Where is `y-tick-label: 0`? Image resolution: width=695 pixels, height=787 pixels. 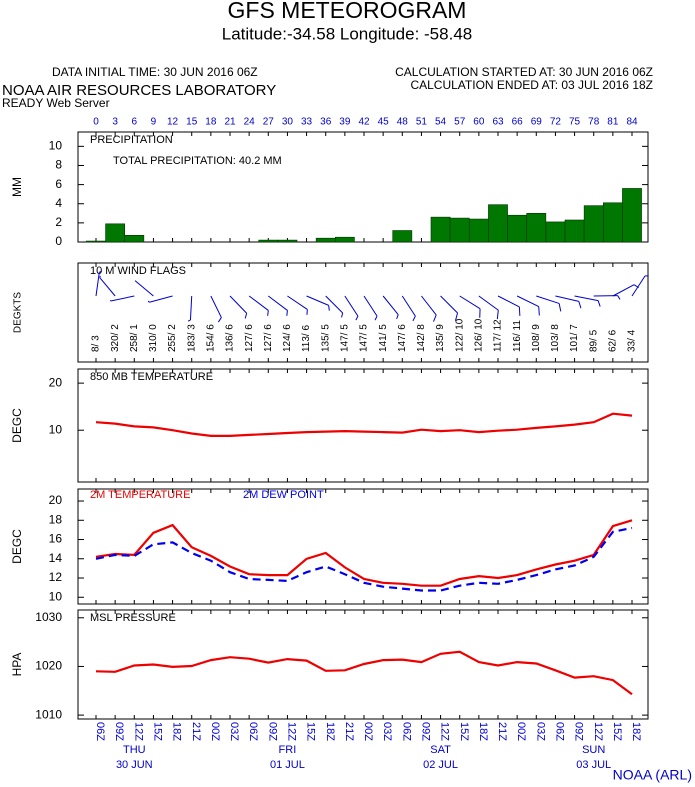 y-tick-label: 0 is located at coordinates (58, 241).